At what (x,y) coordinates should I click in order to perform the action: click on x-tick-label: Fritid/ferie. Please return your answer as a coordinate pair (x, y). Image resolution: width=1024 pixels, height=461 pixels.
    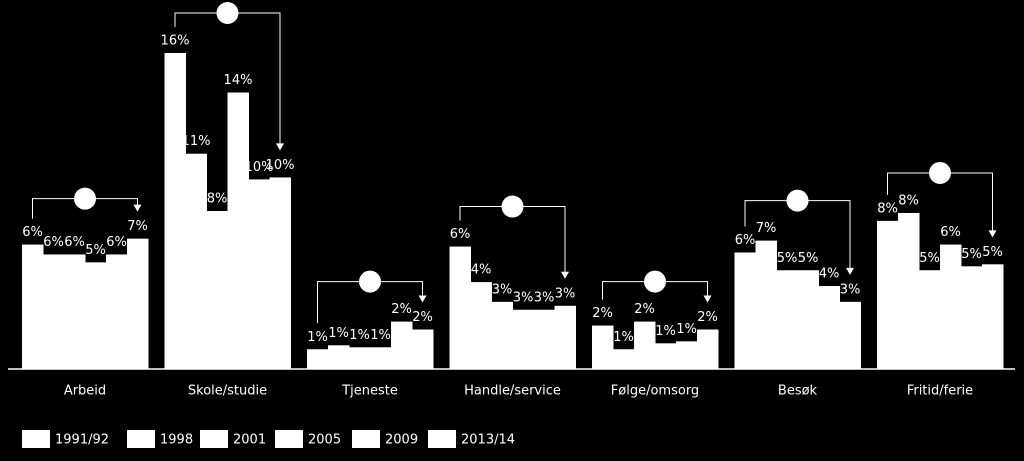
    Looking at the image, I should click on (940, 391).